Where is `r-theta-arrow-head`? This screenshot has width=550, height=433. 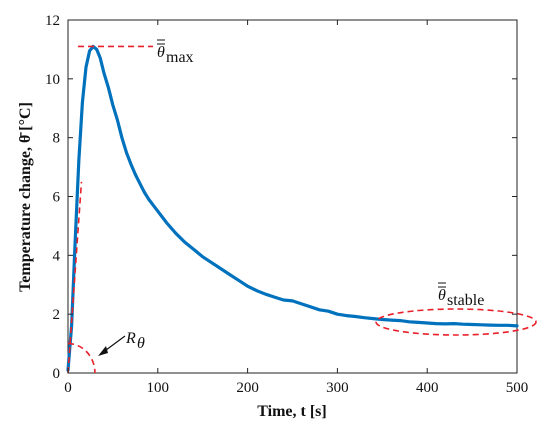
r-theta-arrow-head is located at coordinates (103, 351).